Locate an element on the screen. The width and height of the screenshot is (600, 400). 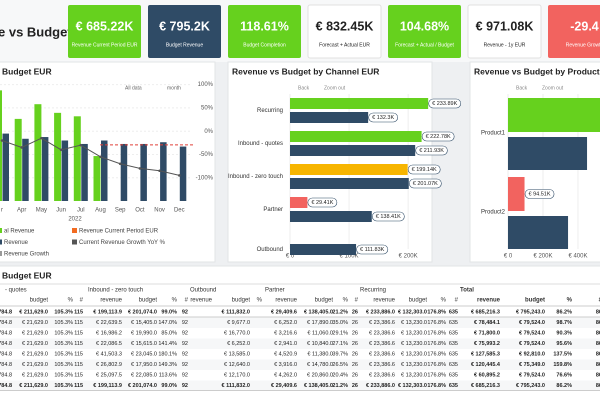
panel-title: Revenue vs Budget by Product EUR is located at coordinates (537, 71).